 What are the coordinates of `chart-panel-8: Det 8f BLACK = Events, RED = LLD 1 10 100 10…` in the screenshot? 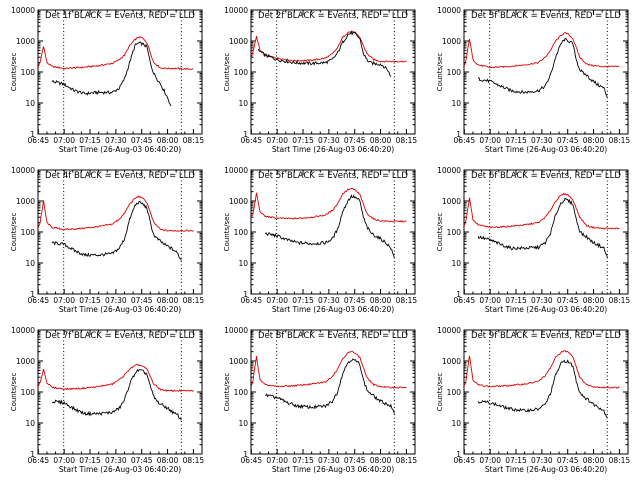 It's located at (320, 400).